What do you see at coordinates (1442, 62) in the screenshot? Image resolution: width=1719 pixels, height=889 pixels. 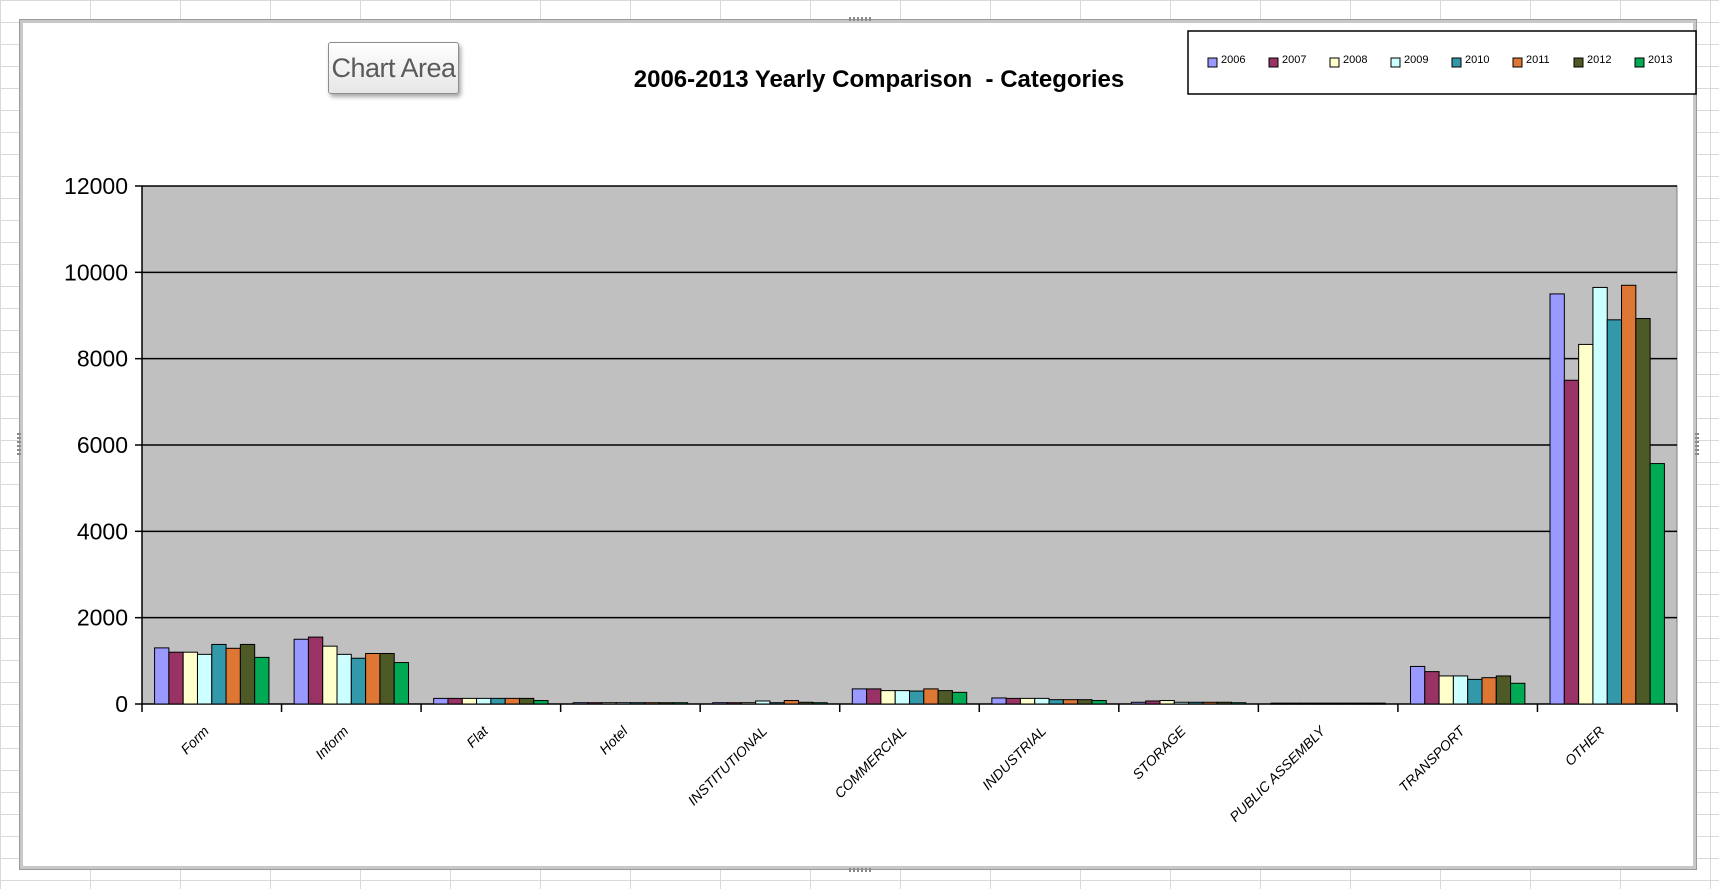 I see `legend` at bounding box center [1442, 62].